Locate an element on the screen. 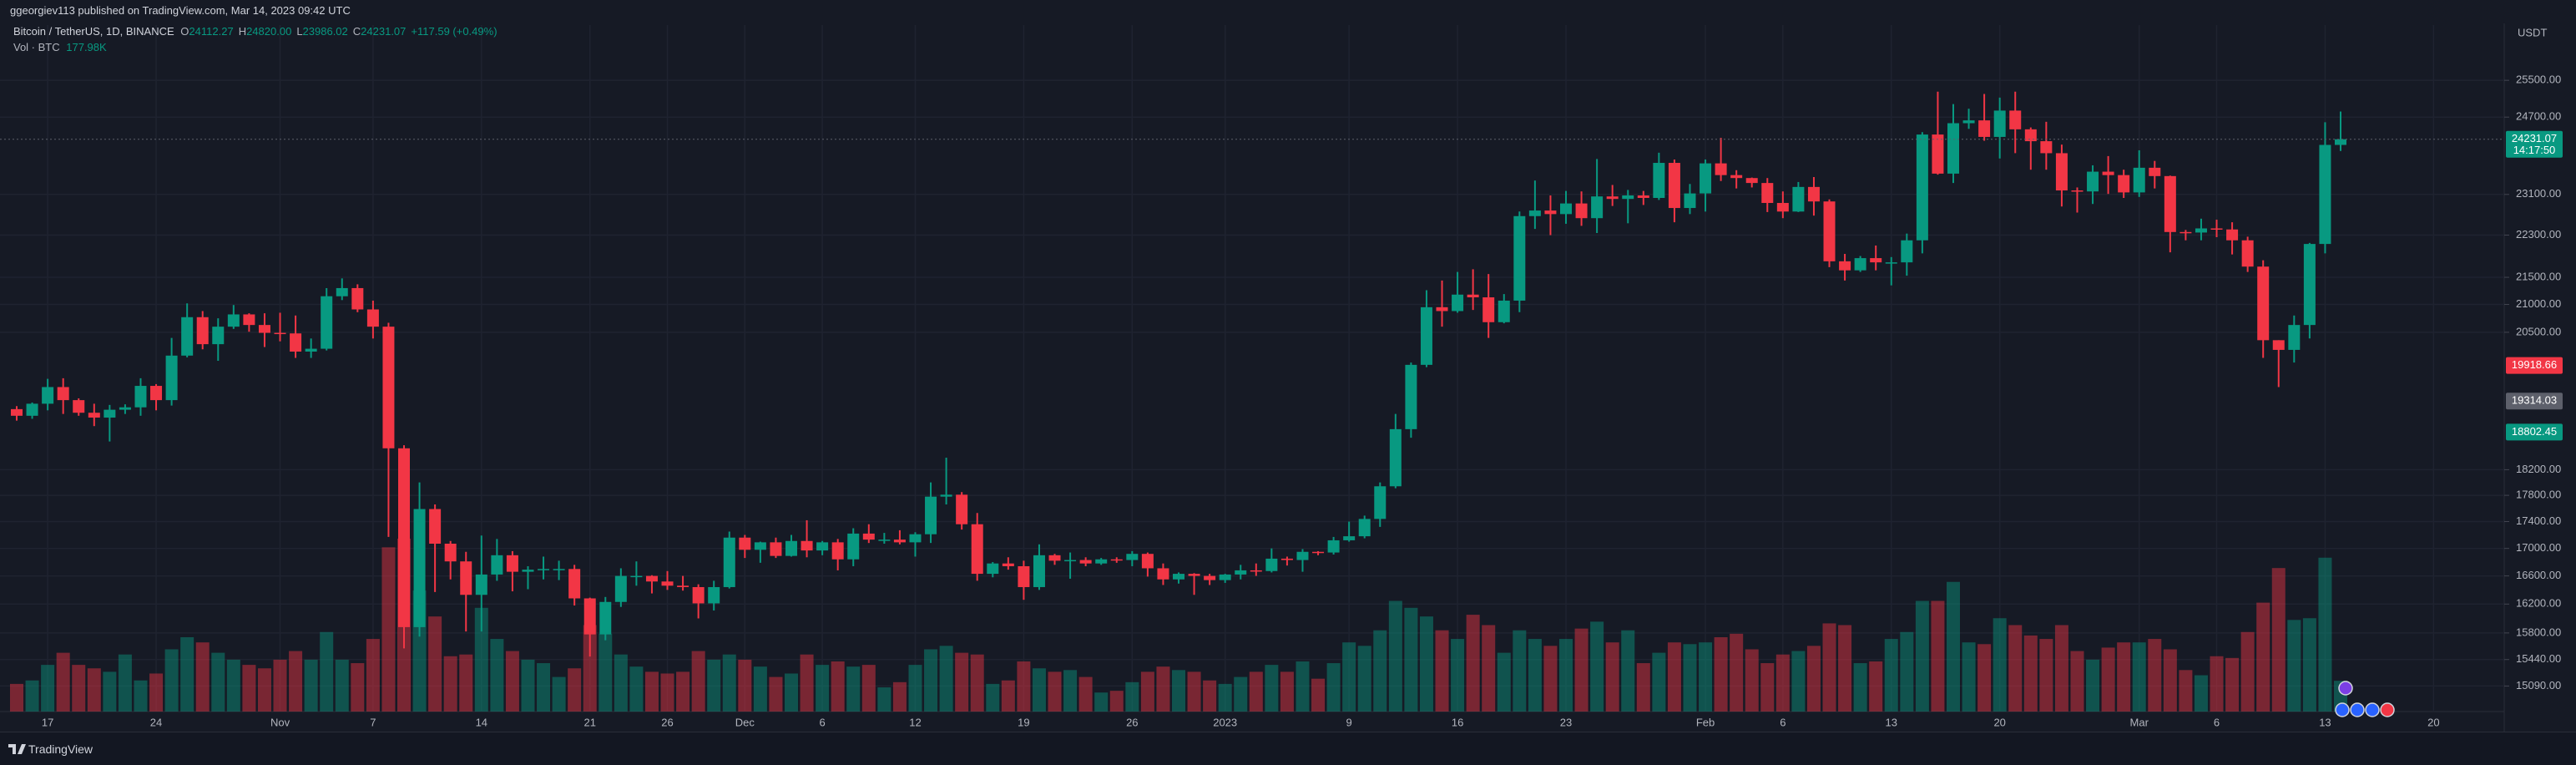 This screenshot has height=765, width=2576. x-tick-label: 17 is located at coordinates (47, 722).